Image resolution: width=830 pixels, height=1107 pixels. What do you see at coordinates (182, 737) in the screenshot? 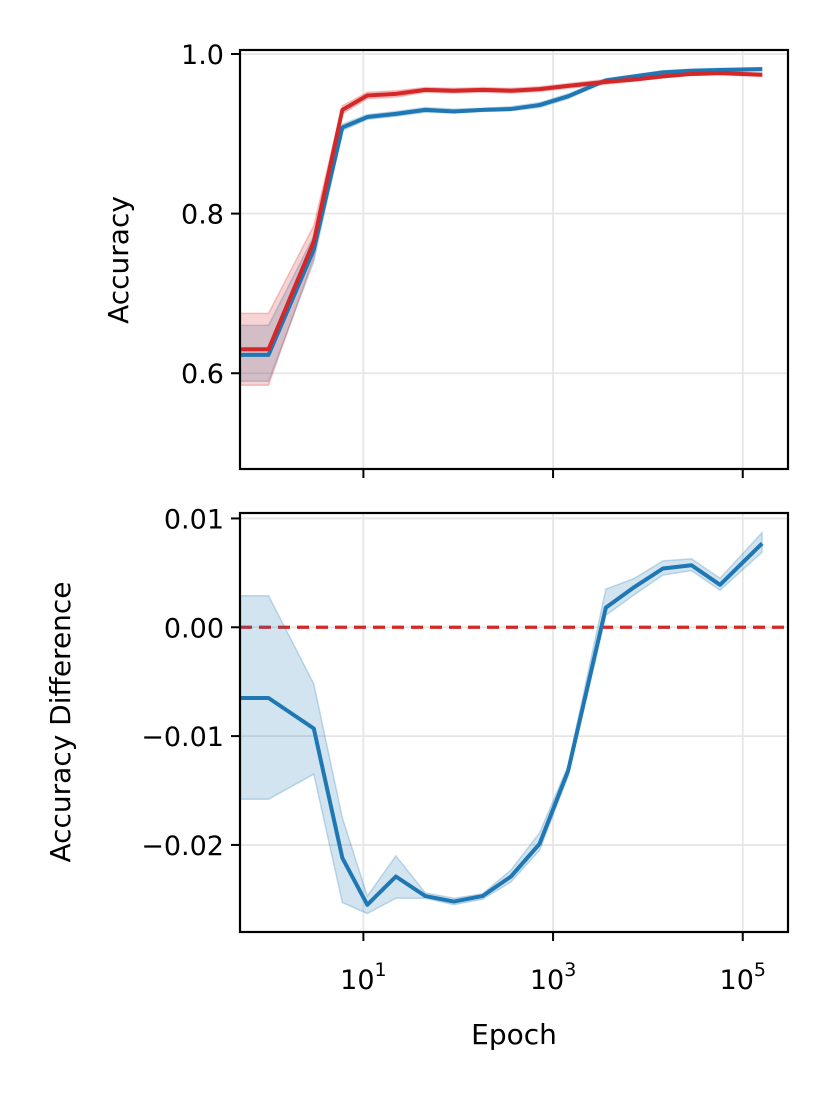
I see `difference-y-tick-label: −0.01` at bounding box center [182, 737].